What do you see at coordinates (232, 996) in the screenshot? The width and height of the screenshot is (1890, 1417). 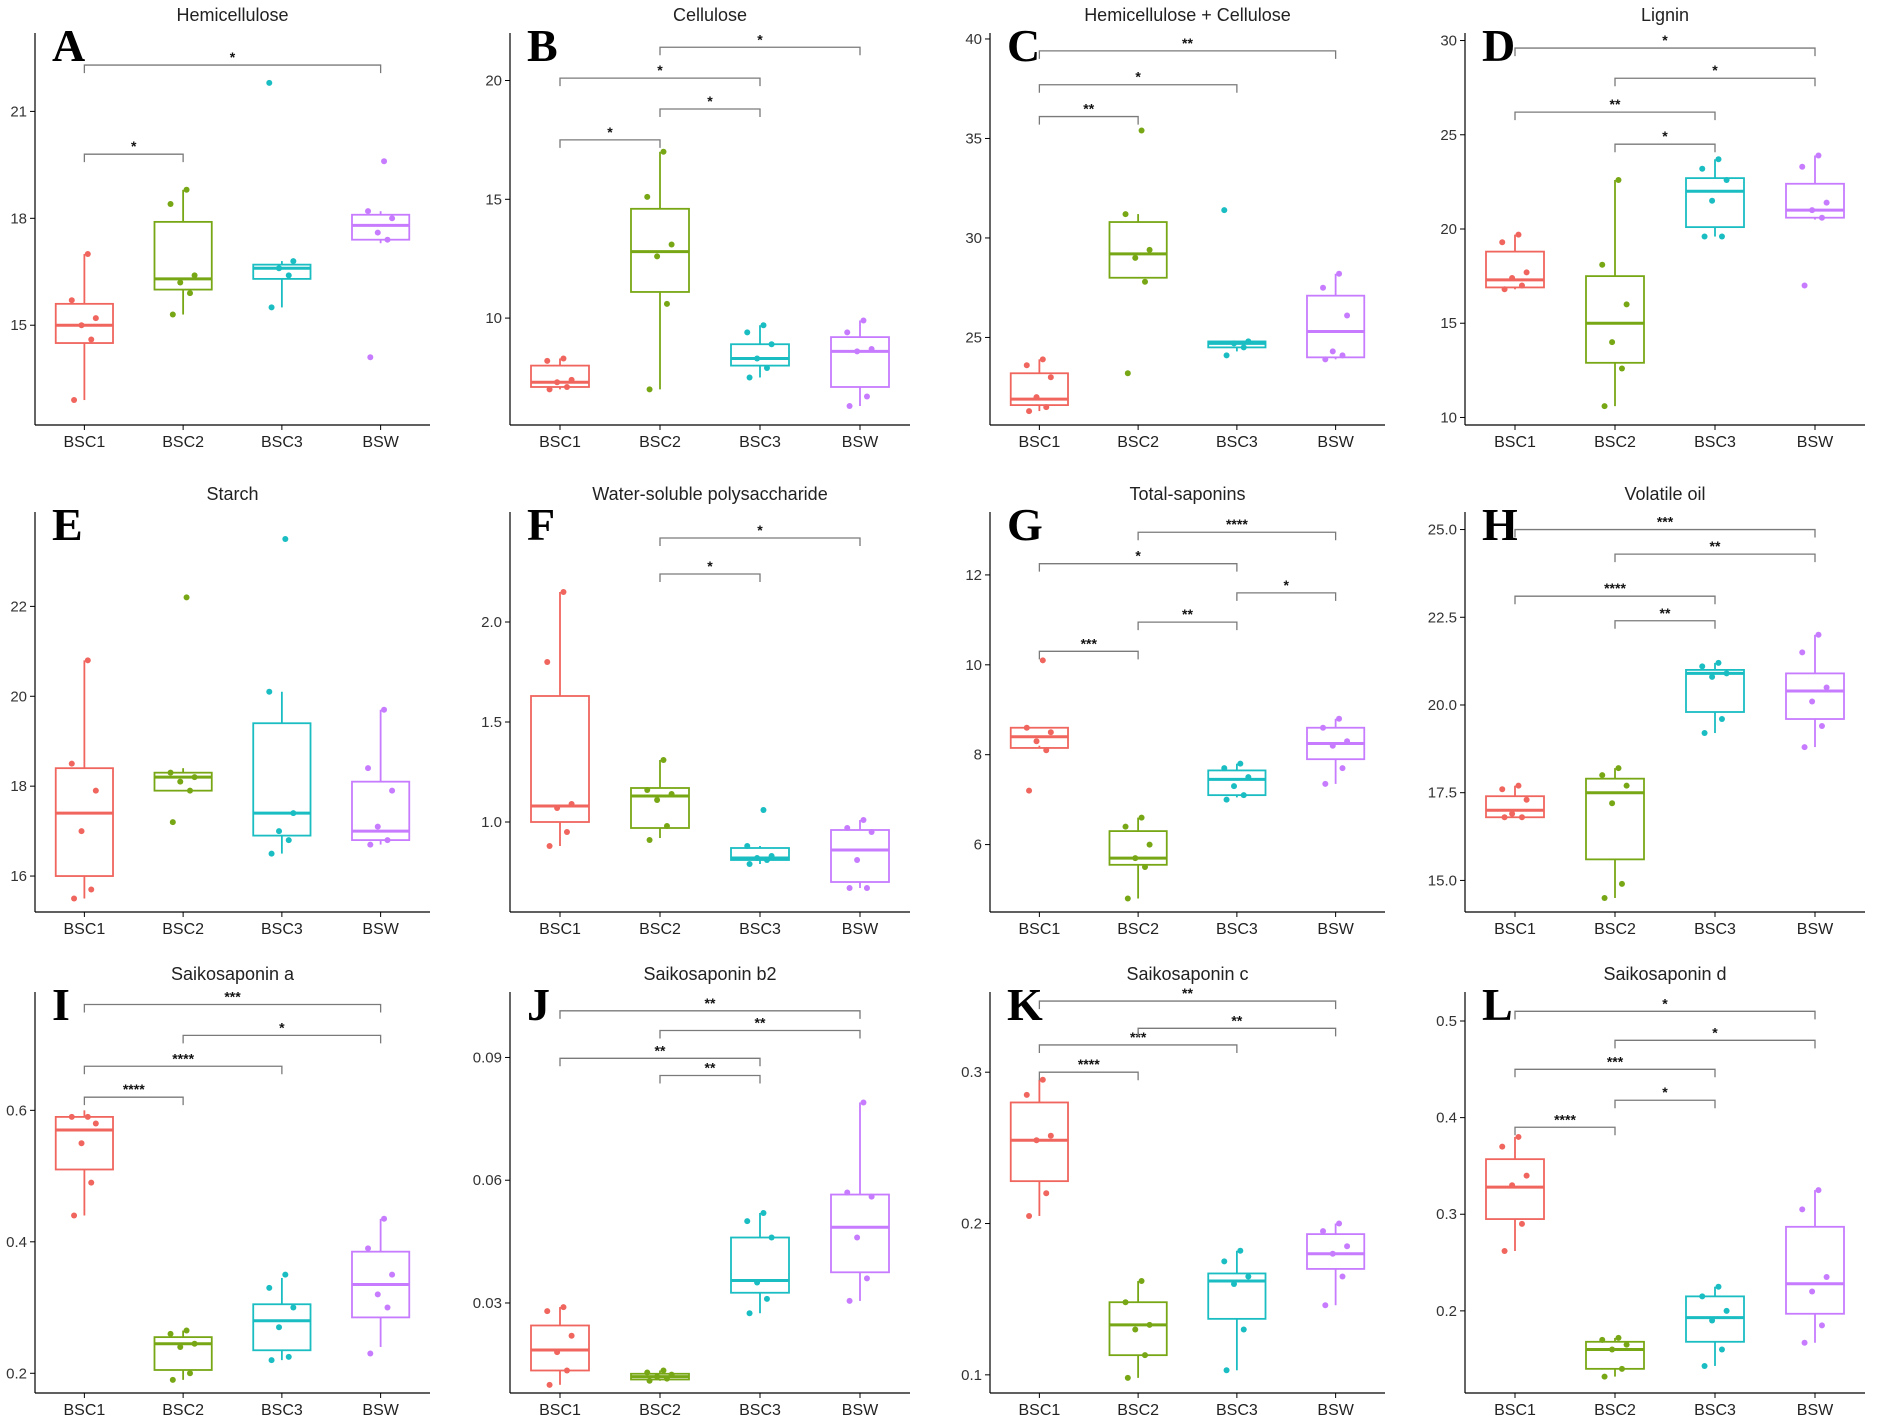 I see `significance-label: ***` at bounding box center [232, 996].